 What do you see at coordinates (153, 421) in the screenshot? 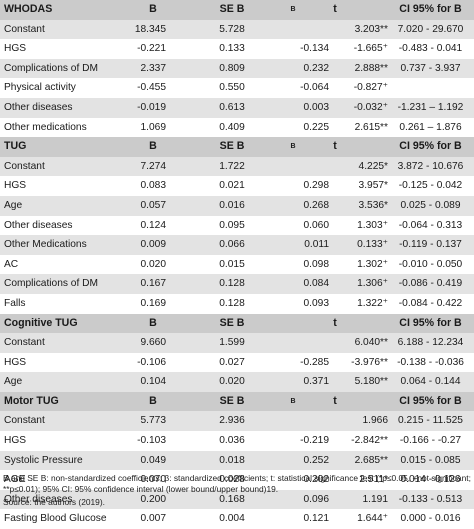
I see `table-cell: 5.773` at bounding box center [153, 421].